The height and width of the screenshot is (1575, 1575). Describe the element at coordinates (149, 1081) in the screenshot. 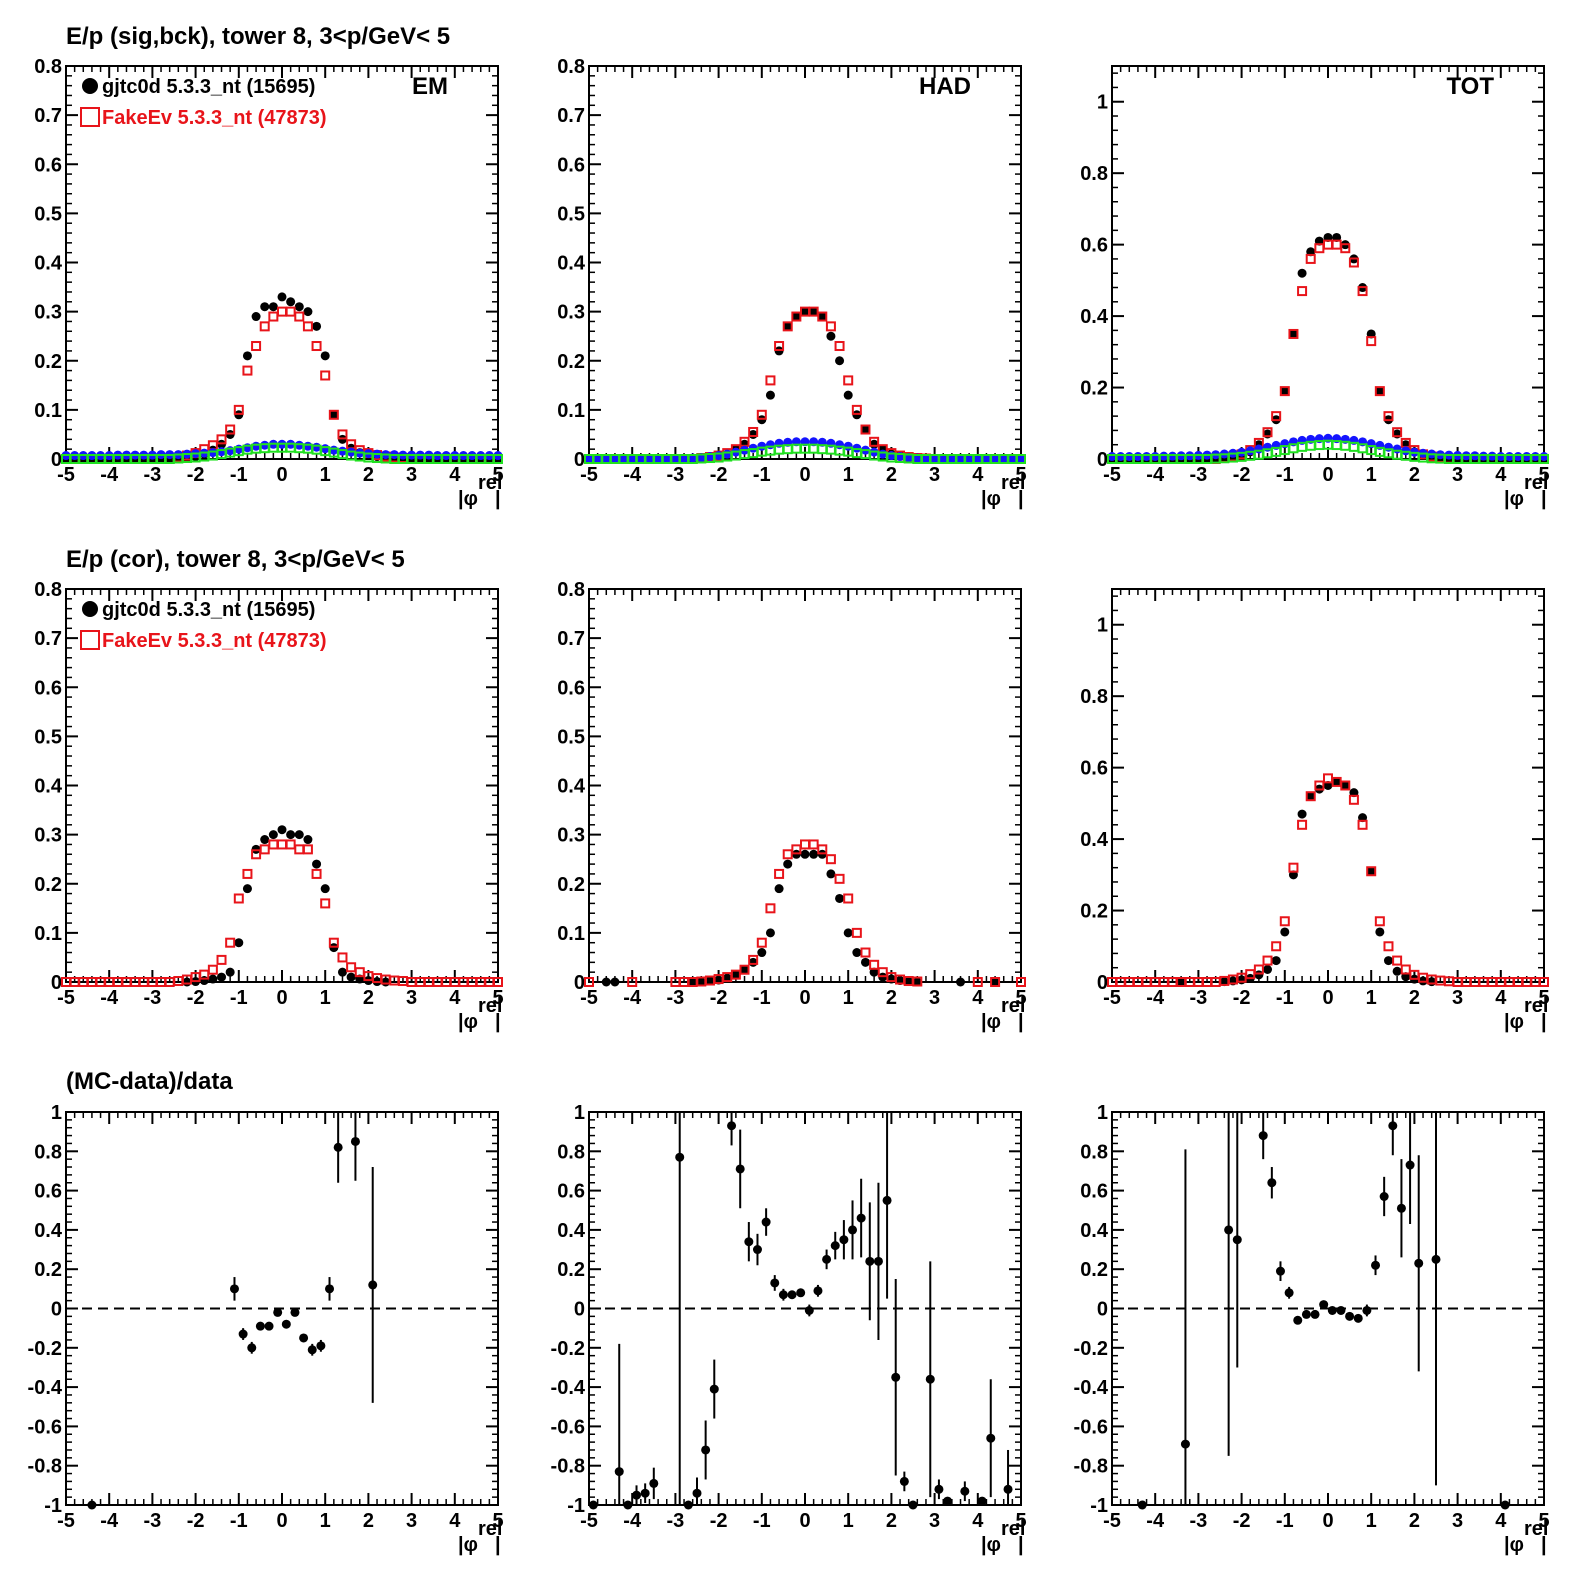

I see `row-title-ratio: (MC-data)/data` at that location.